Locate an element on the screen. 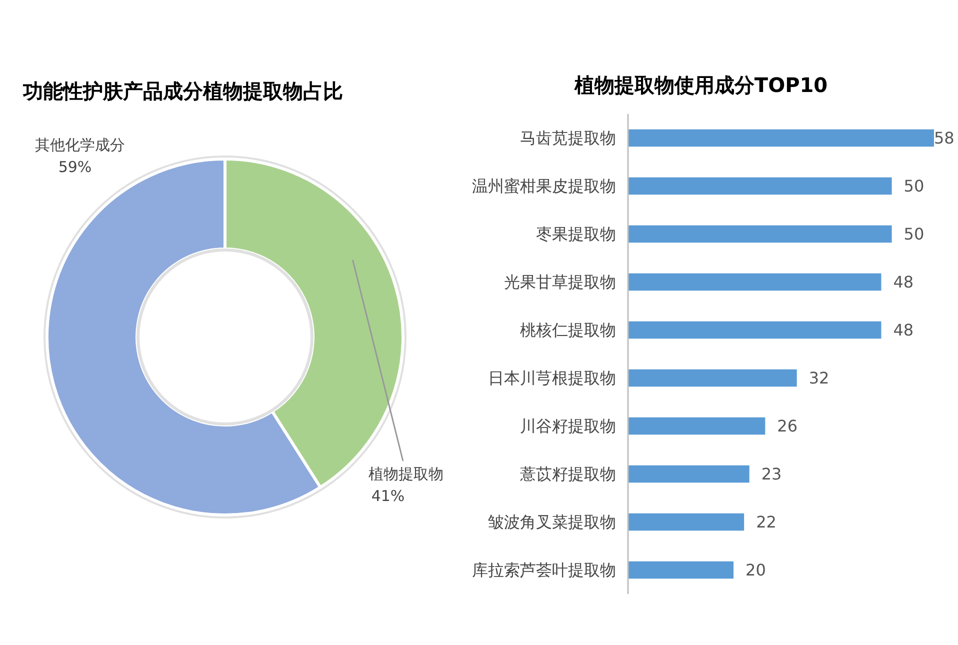 This screenshot has height=645, width=958. y-tick-label: 皱波角叉菜提取物 is located at coordinates (552, 522).